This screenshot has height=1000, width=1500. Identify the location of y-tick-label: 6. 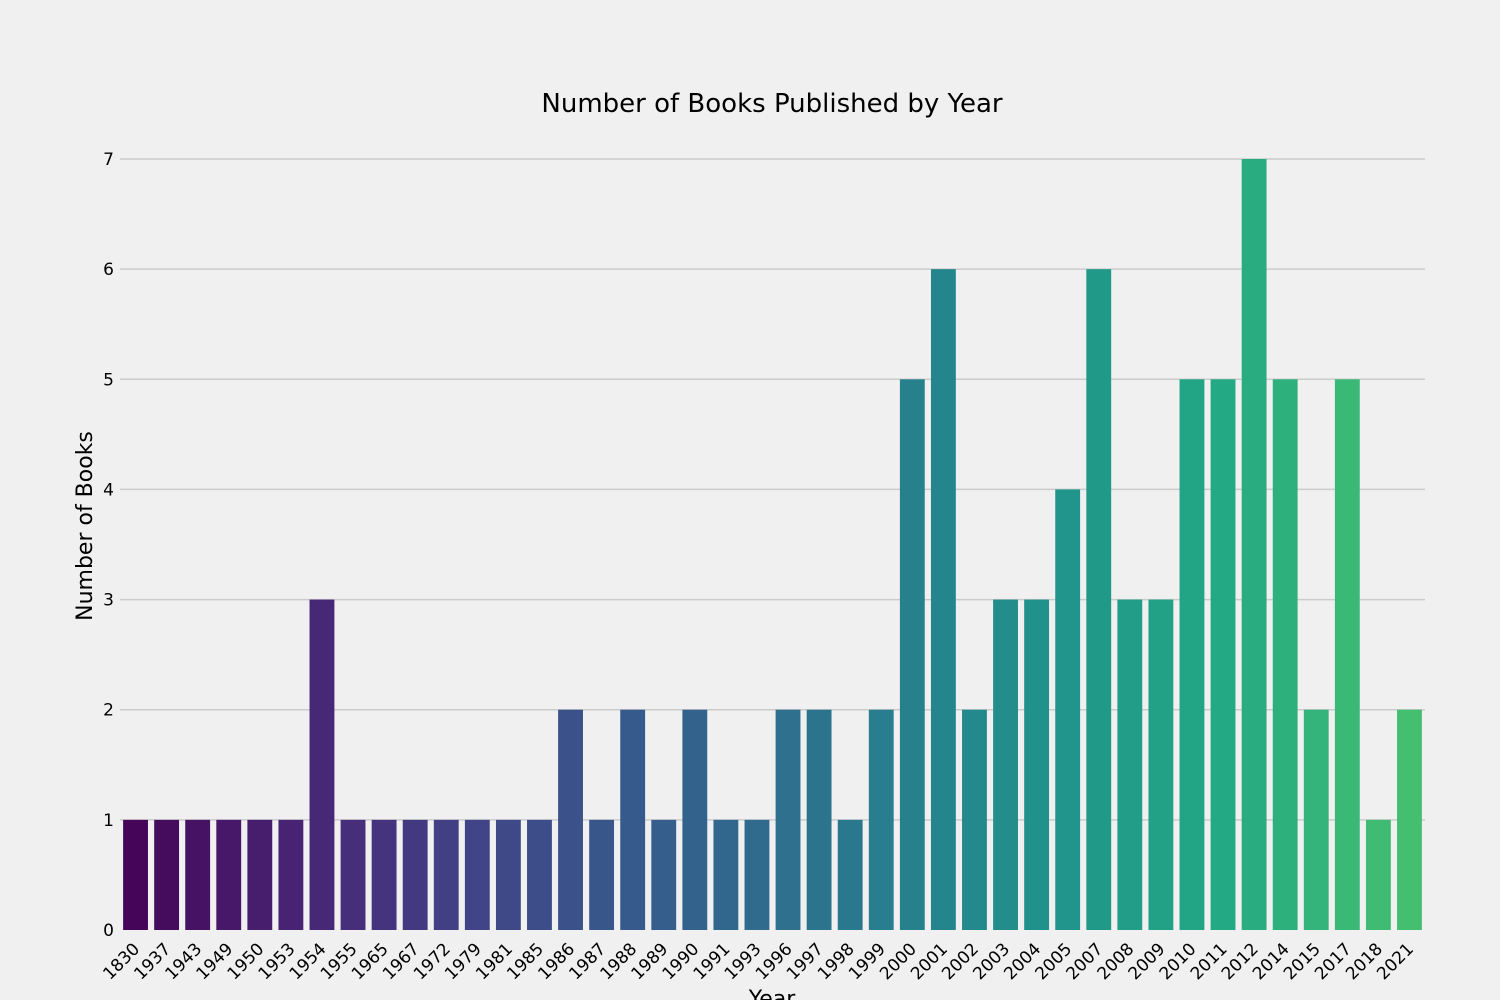
(108, 270).